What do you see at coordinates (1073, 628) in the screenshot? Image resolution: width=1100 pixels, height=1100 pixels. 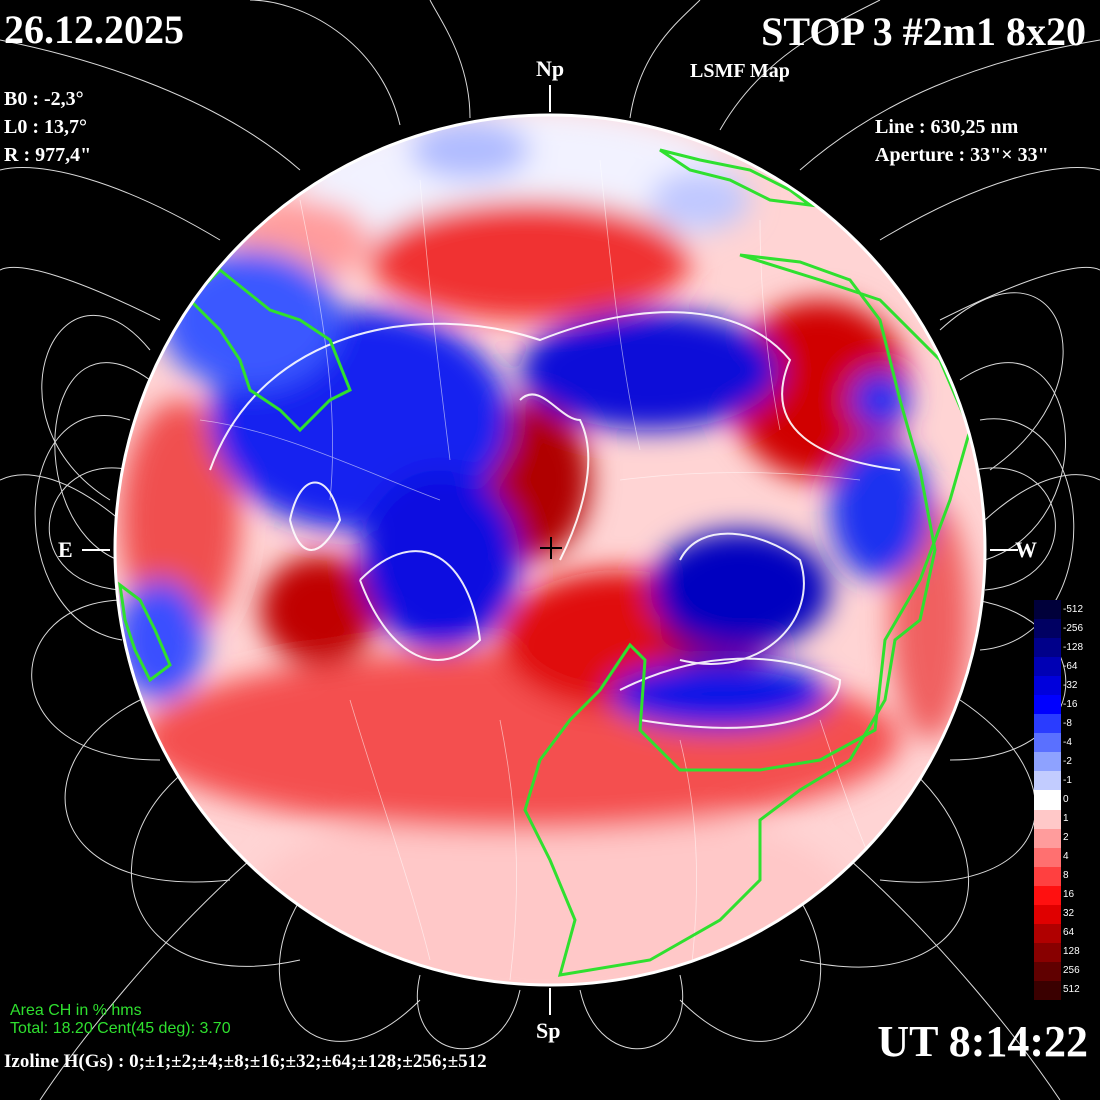 I see `color-scale-label: -256` at bounding box center [1073, 628].